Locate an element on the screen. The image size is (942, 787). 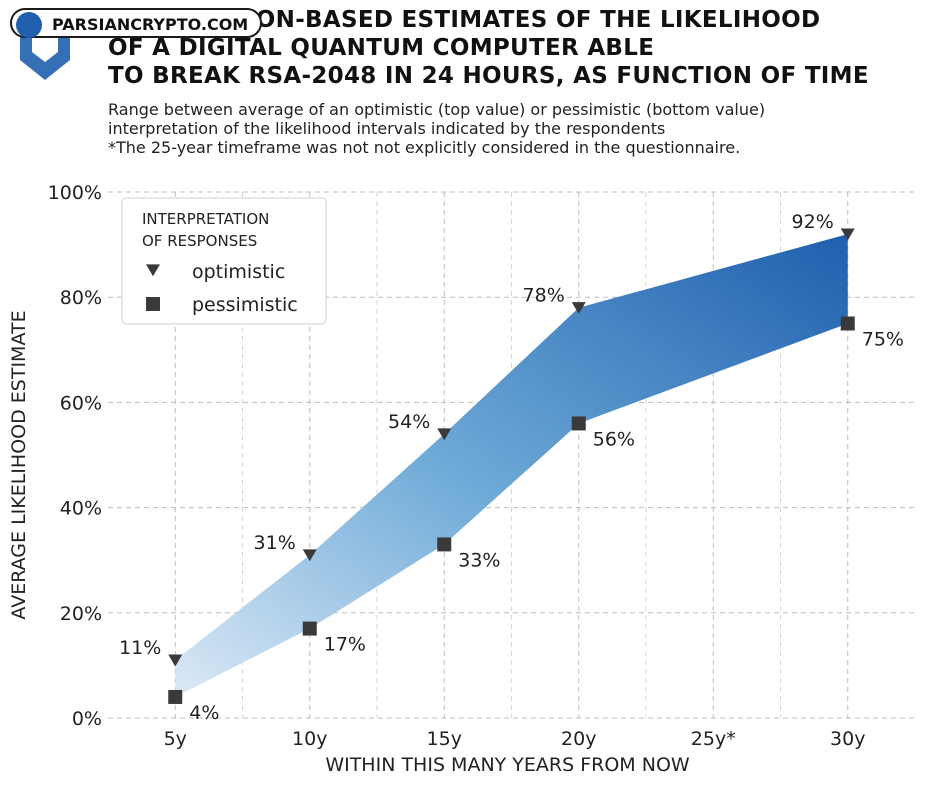
y-tick-label: 80% is located at coordinates (81, 298).